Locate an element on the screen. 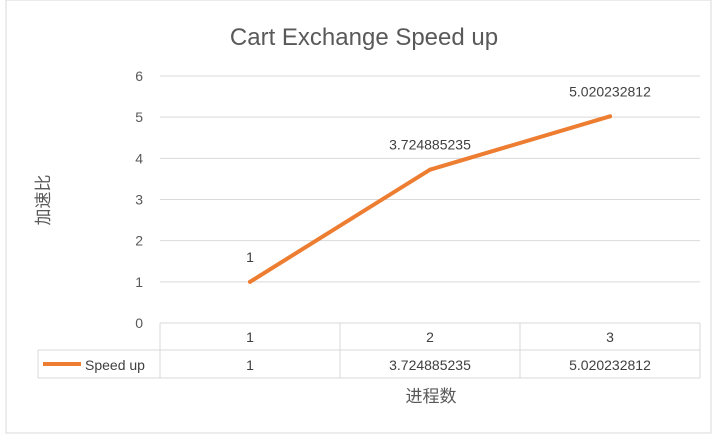  y-tick-labels: 0 1 2 3 4 5 6 is located at coordinates (139, 199).